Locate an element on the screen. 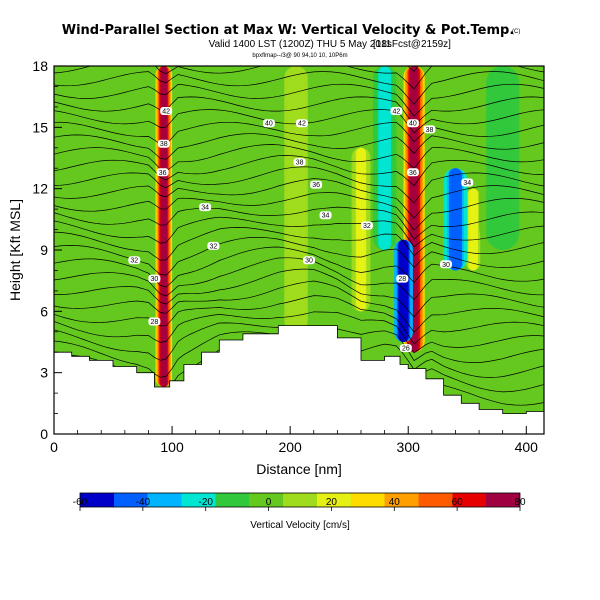 This screenshot has width=600, height=600. contour-label-text: 26 is located at coordinates (406, 349).